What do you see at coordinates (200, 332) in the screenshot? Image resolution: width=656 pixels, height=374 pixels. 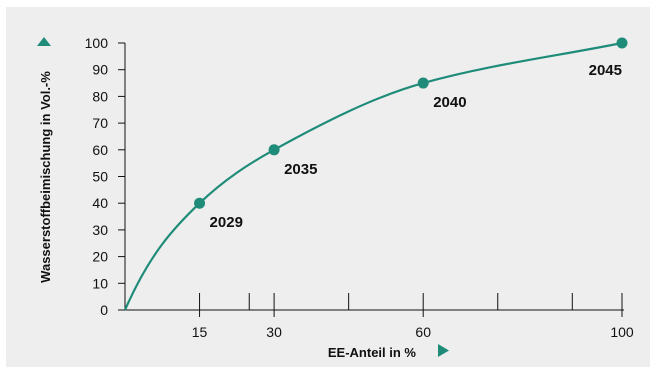 I see `x-tick-label: 15` at bounding box center [200, 332].